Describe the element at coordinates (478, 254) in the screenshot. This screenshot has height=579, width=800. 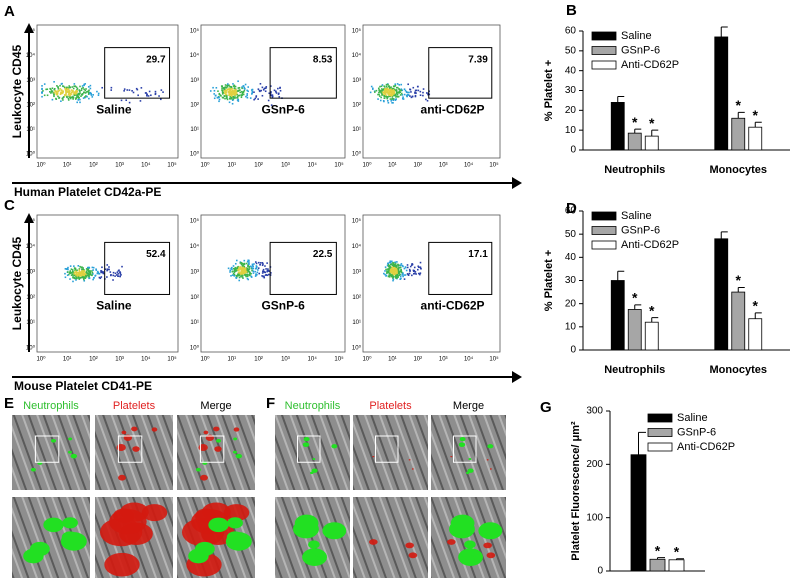
I see `gate-value: 17.1` at that location.